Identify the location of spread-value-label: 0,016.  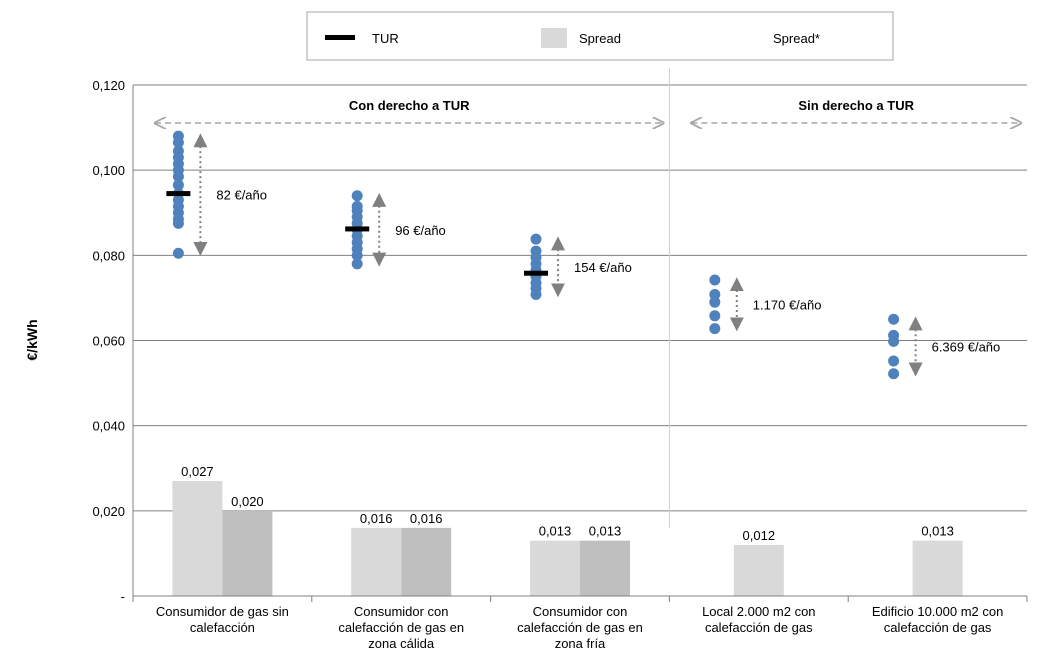
(376, 518).